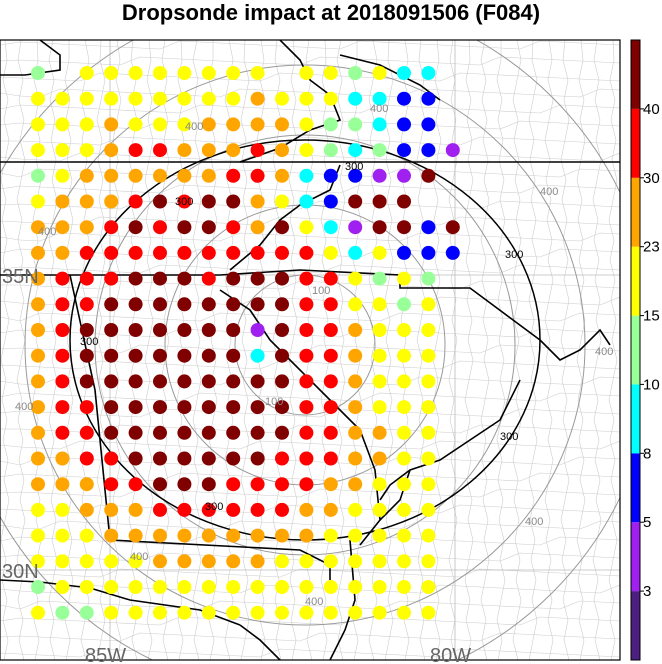  Describe the element at coordinates (635, 74) in the screenshot. I see `colorbar-segment` at that location.